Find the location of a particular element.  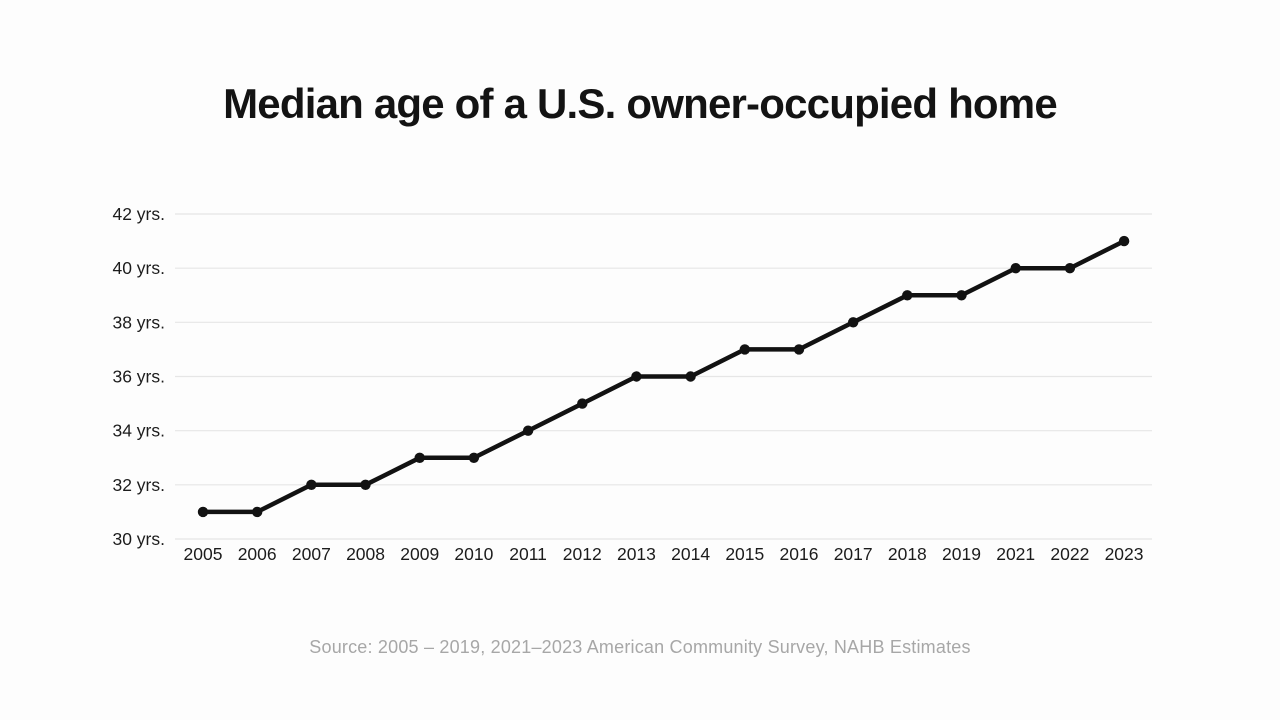

y-tick-label: 34 yrs. is located at coordinates (138, 431).